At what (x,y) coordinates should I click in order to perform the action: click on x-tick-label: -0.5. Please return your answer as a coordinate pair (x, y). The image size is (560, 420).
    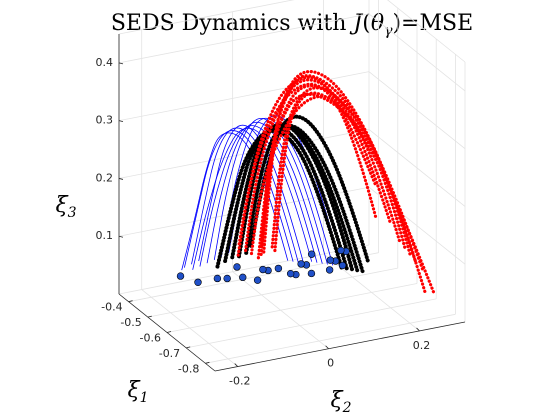
    Looking at the image, I should click on (130, 322).